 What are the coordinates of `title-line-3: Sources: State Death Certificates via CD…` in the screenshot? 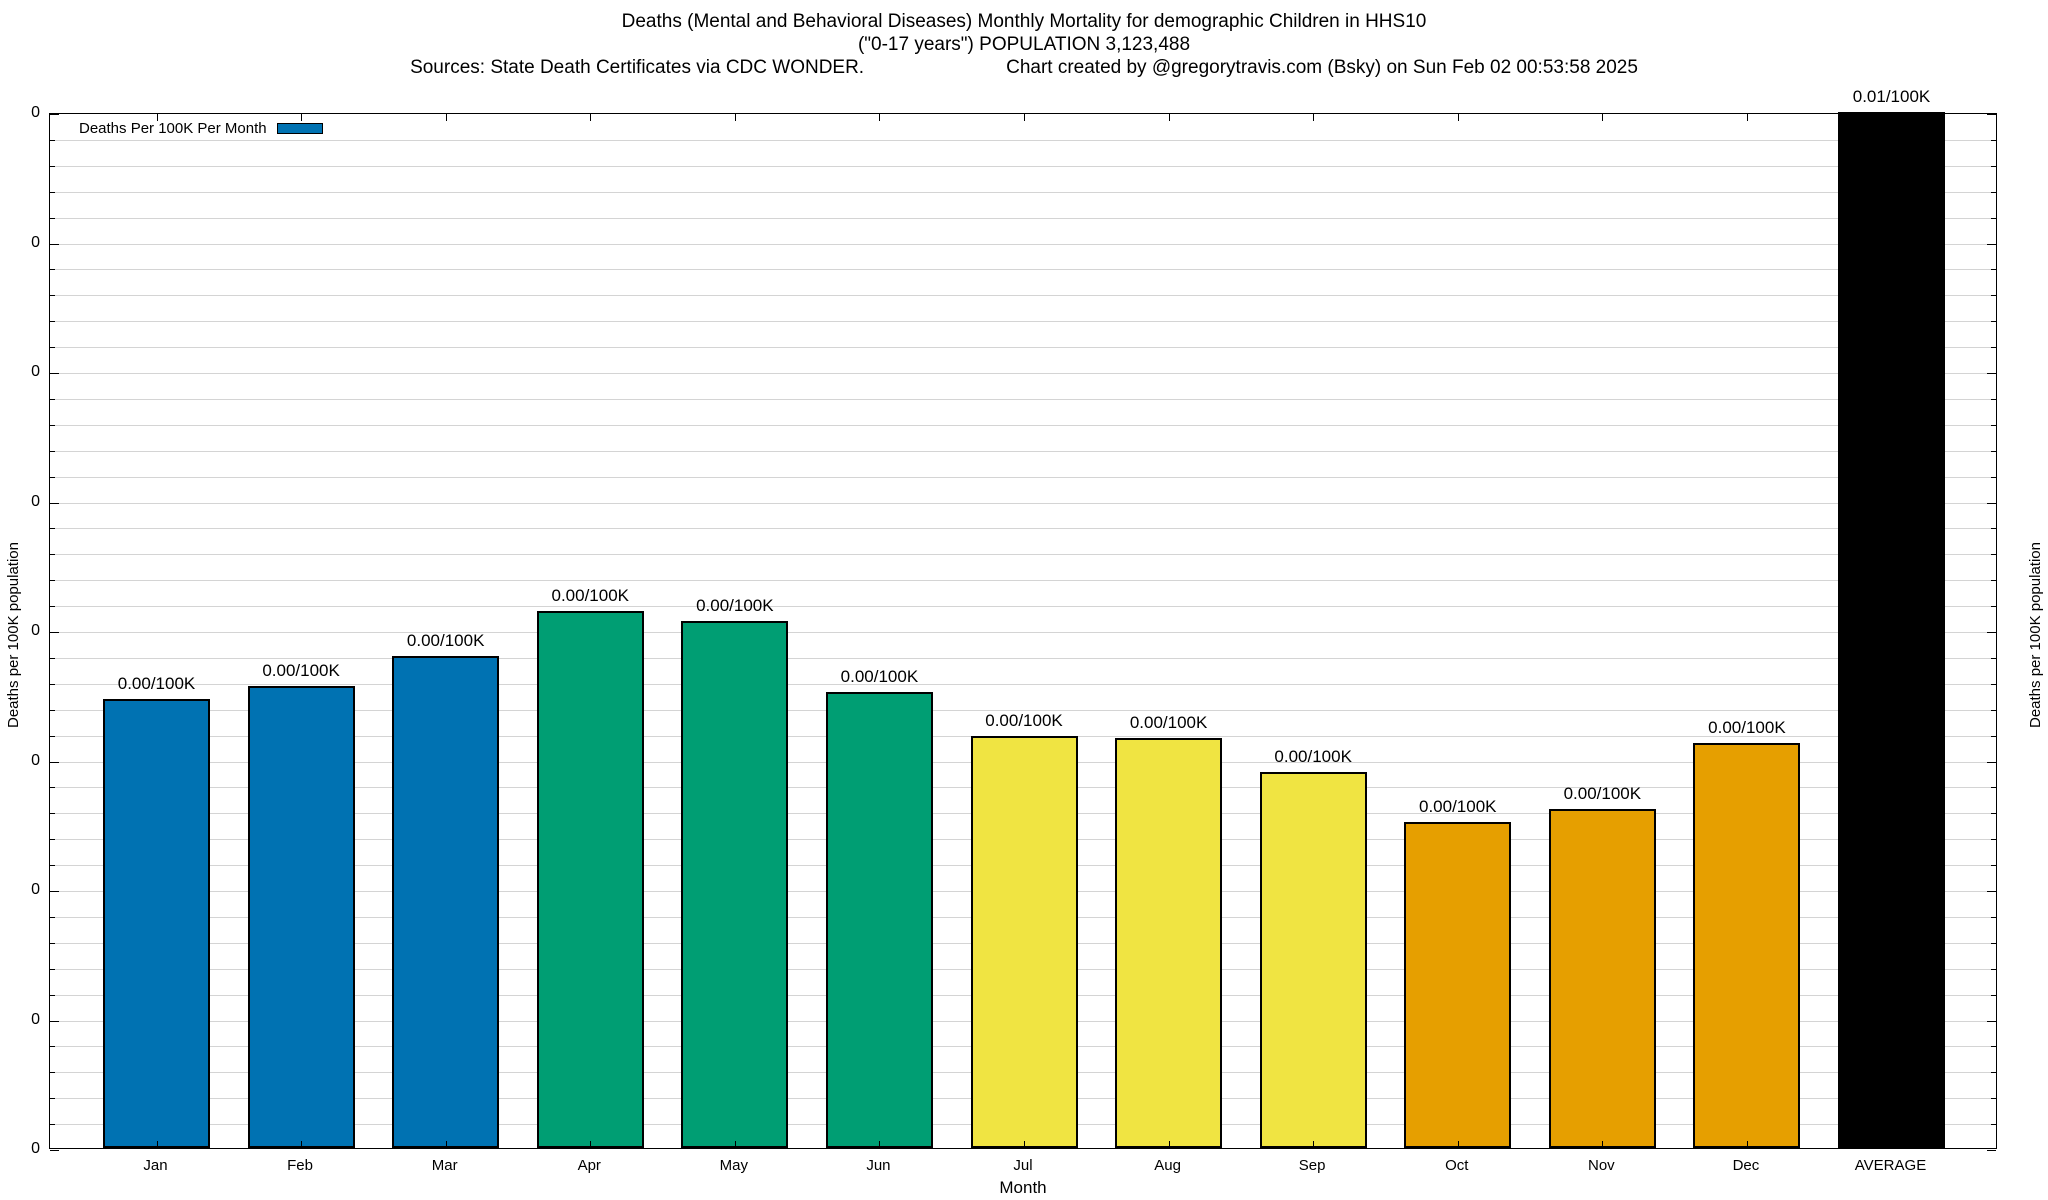 It's located at (1024, 67).